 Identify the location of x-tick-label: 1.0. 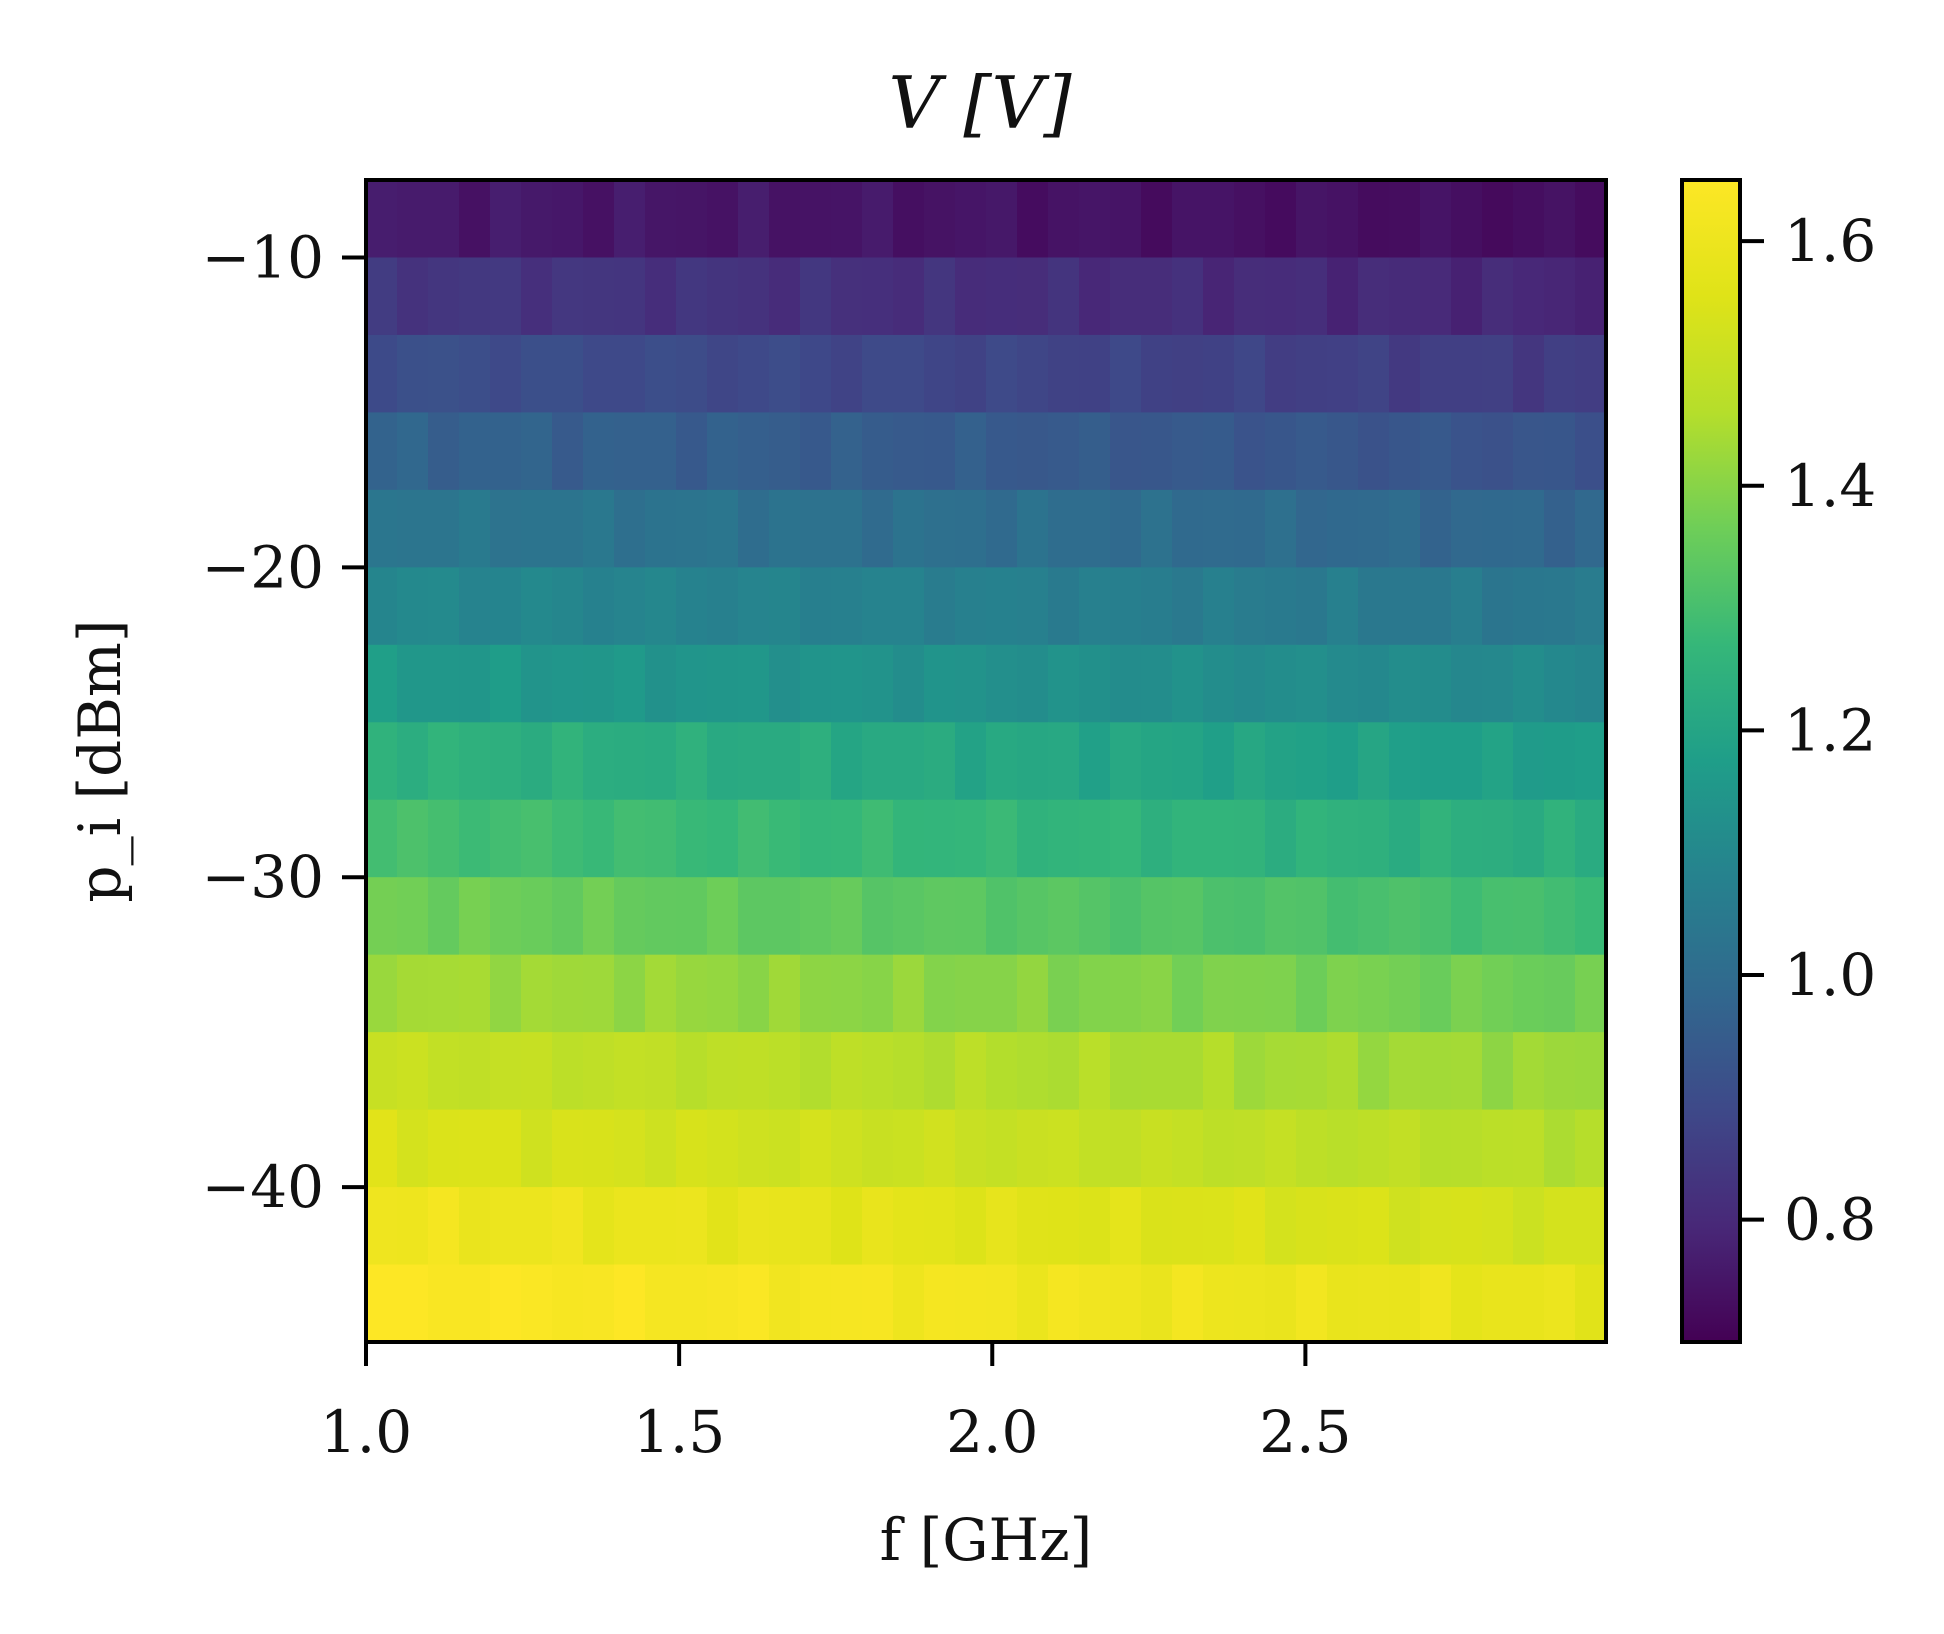
(366, 1432).